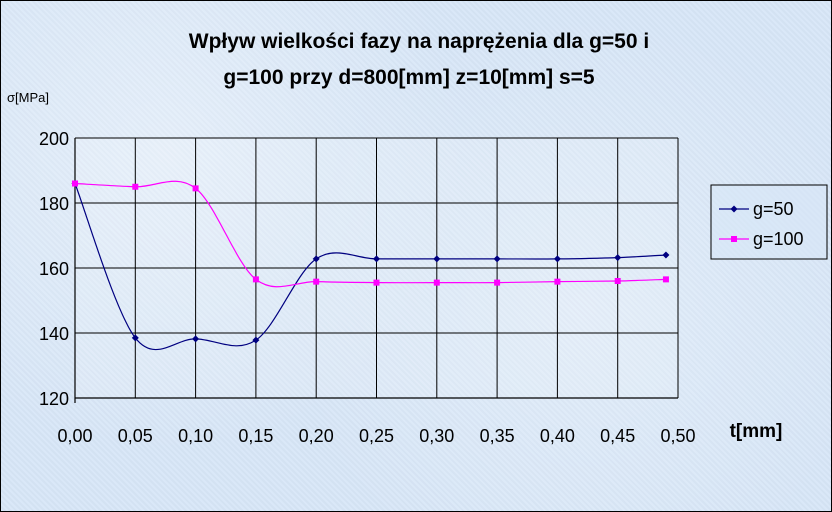 The image size is (832, 512). What do you see at coordinates (376, 436) in the screenshot?
I see `x-tick-label-5: 0,25` at bounding box center [376, 436].